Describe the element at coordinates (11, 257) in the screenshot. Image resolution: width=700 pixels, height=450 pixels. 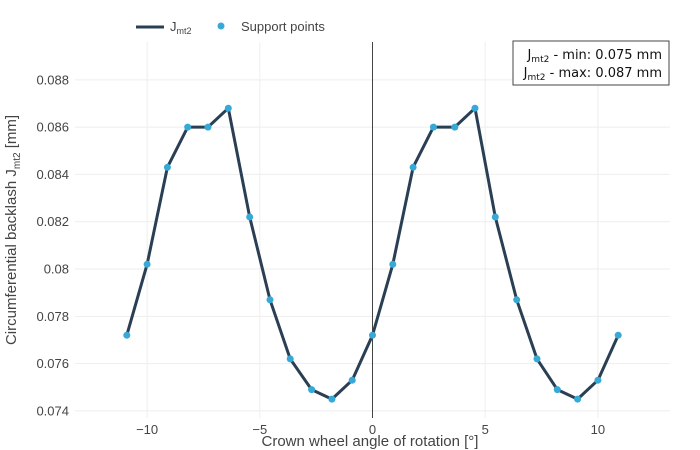
I see `y-axis-title-main: Circumferential backlash J` at that location.